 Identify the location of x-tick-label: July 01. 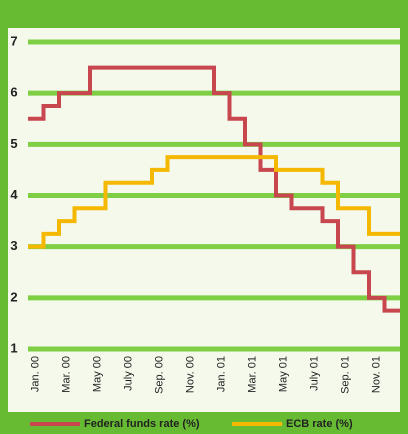
(315, 373).